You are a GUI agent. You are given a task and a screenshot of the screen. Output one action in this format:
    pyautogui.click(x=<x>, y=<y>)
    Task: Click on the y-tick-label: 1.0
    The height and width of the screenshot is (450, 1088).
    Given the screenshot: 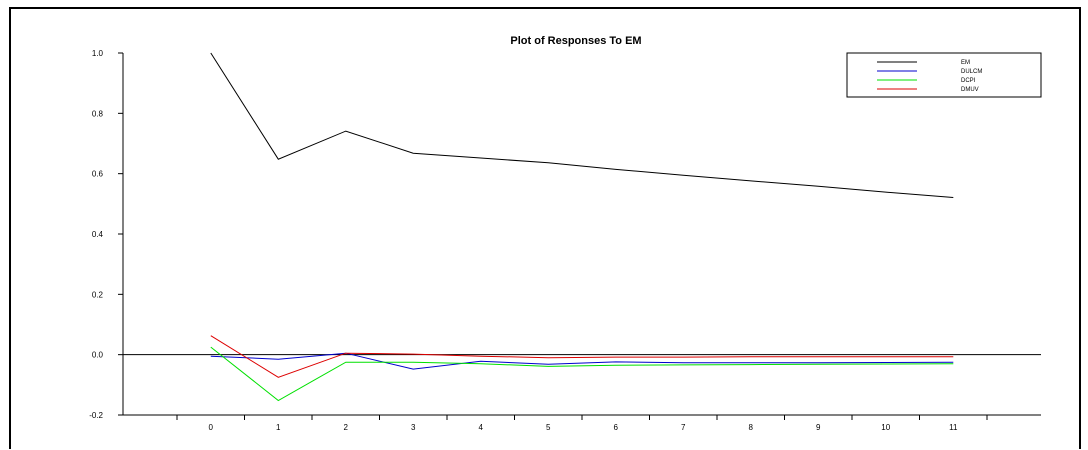 What is the action you would take?
    pyautogui.click(x=98, y=53)
    